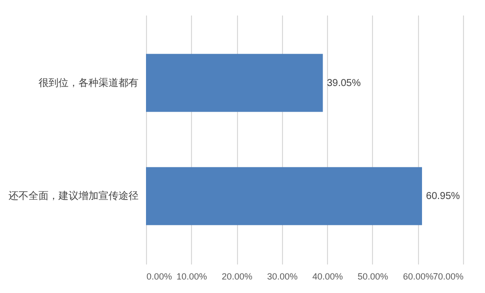 Image resolution: width=485 pixels, height=293 pixels. I want to click on x-tick-label: 70.00%, so click(448, 277).